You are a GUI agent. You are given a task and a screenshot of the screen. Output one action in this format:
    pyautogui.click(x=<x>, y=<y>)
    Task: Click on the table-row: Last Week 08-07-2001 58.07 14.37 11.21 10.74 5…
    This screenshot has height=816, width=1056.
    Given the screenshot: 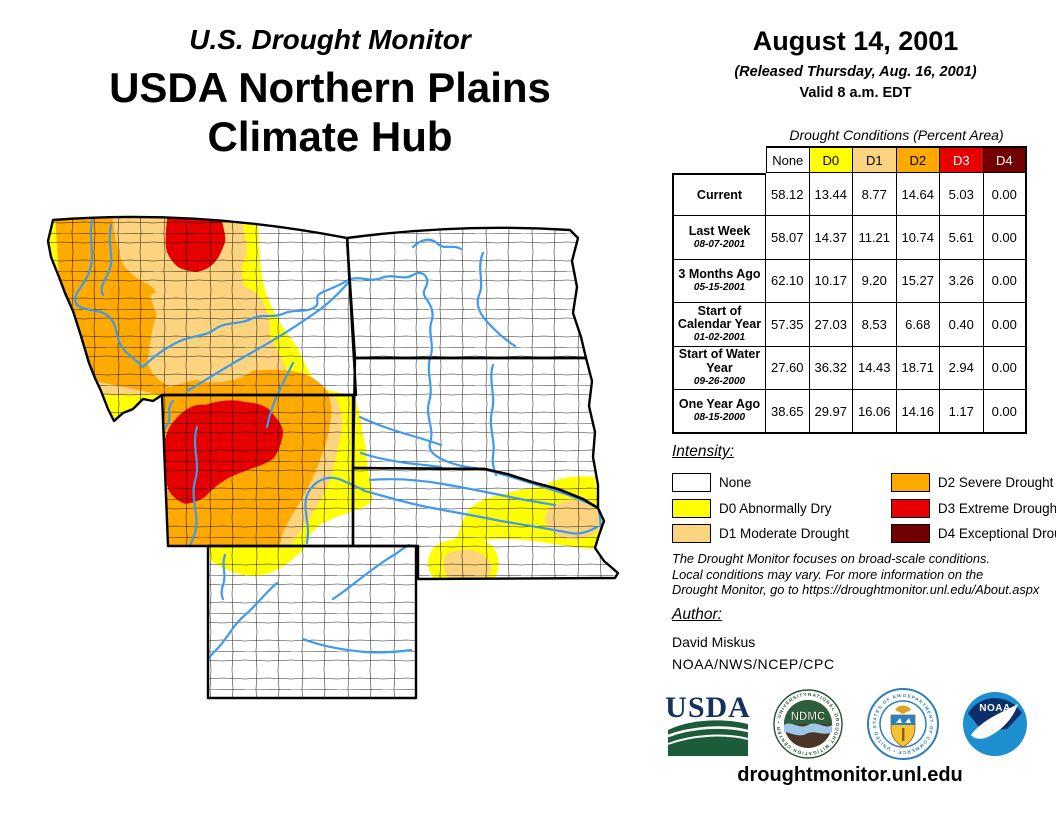 What is the action you would take?
    pyautogui.click(x=849, y=238)
    